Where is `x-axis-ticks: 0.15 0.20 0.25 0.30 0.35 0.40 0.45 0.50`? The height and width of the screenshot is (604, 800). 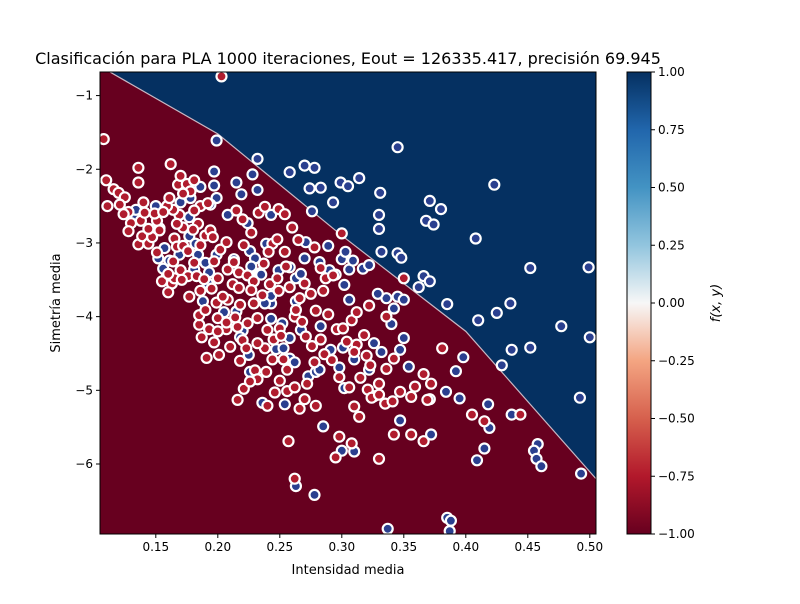 x-axis-ticks: 0.15 0.20 0.25 0.30 0.35 0.40 0.45 0.50 is located at coordinates (372, 544).